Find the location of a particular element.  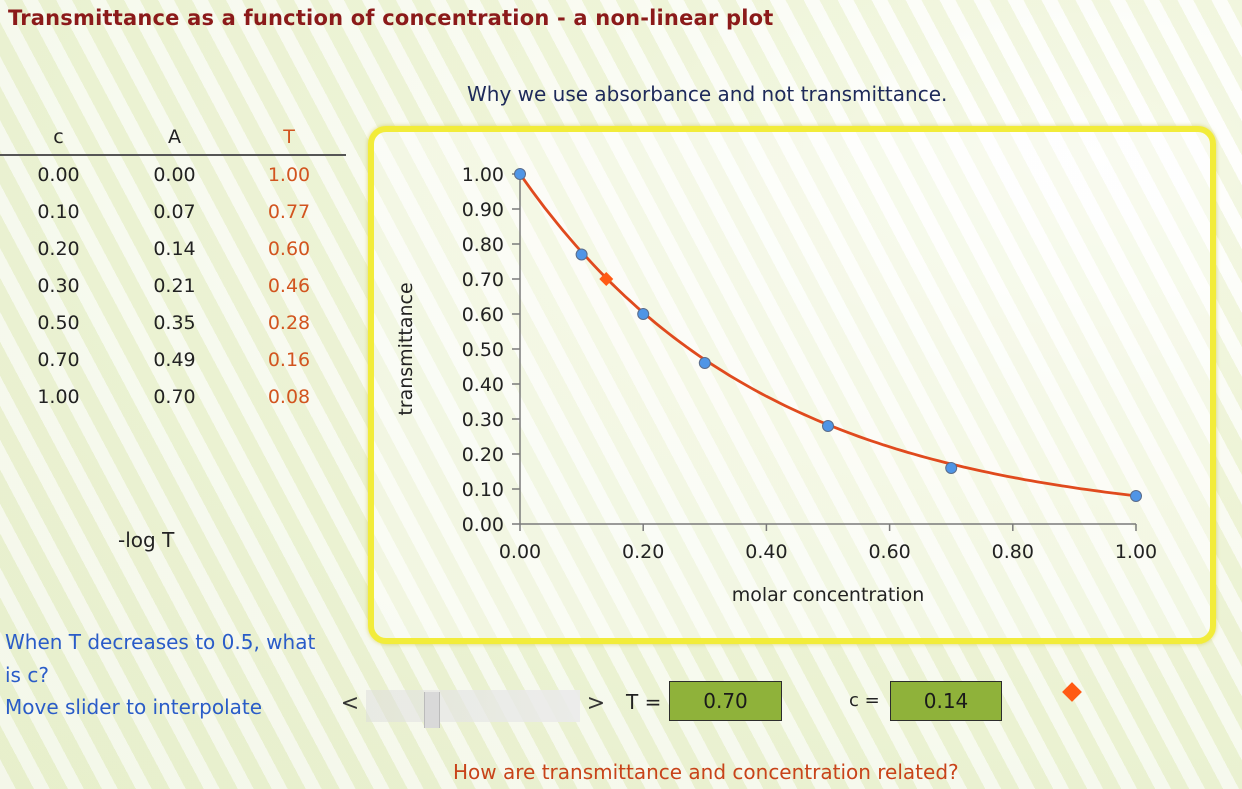

y-tick-label: 0.60 is located at coordinates (483, 315).